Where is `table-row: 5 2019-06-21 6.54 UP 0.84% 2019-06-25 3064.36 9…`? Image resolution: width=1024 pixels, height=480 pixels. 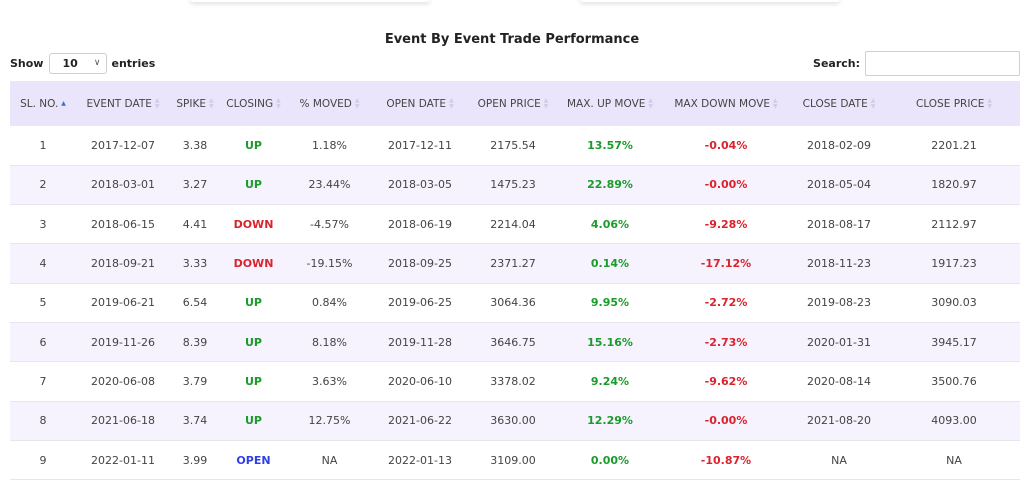 table-row: 5 2019-06-21 6.54 UP 0.84% 2019-06-25 3064.36 9… is located at coordinates (515, 303).